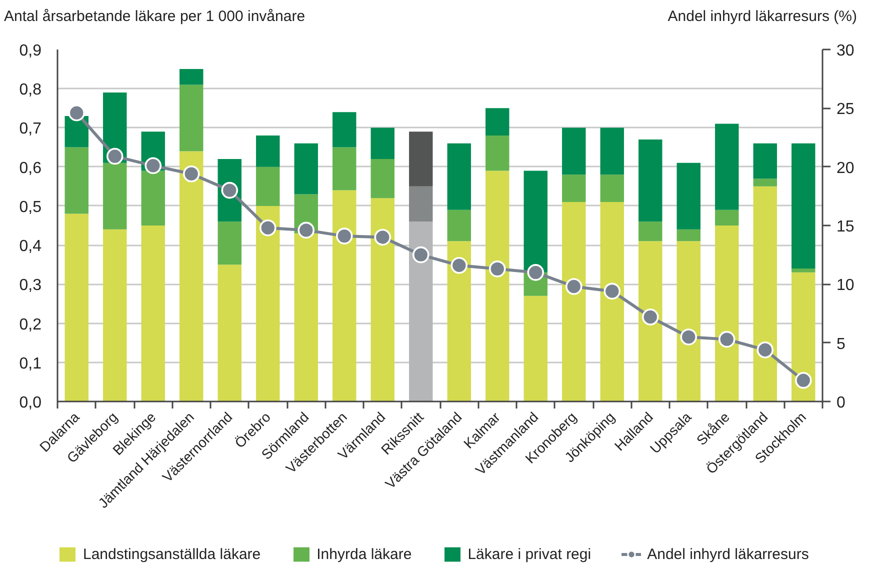 The height and width of the screenshot is (563, 869). What do you see at coordinates (30, 207) in the screenshot?
I see `y-tick-label: 0,5` at bounding box center [30, 207].